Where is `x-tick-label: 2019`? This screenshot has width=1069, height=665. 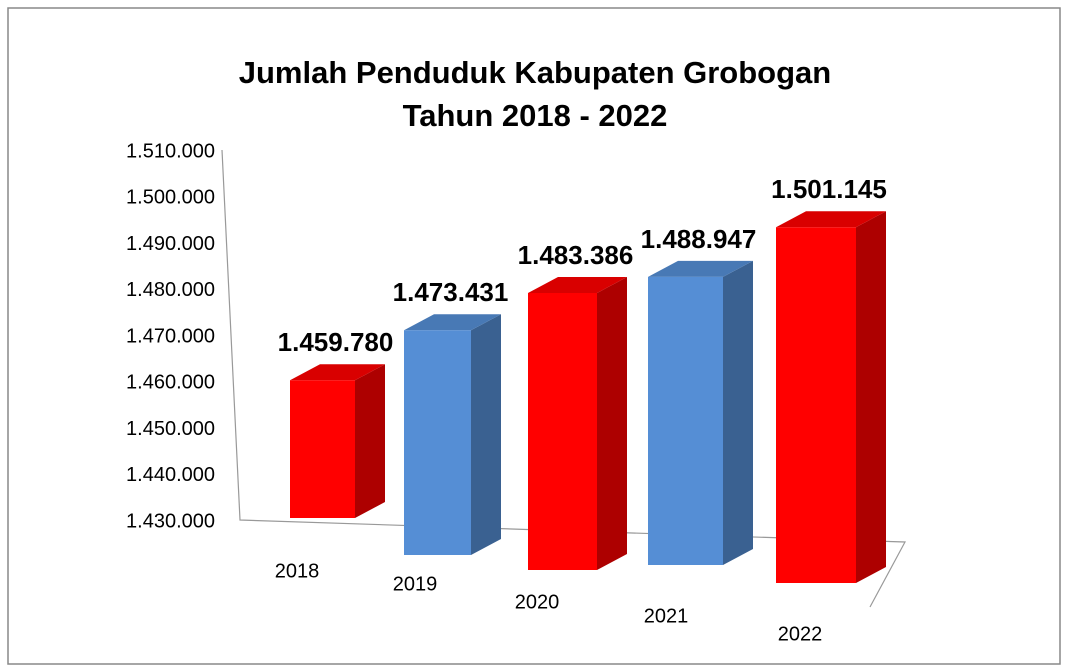 x-tick-label: 2019 is located at coordinates (415, 584).